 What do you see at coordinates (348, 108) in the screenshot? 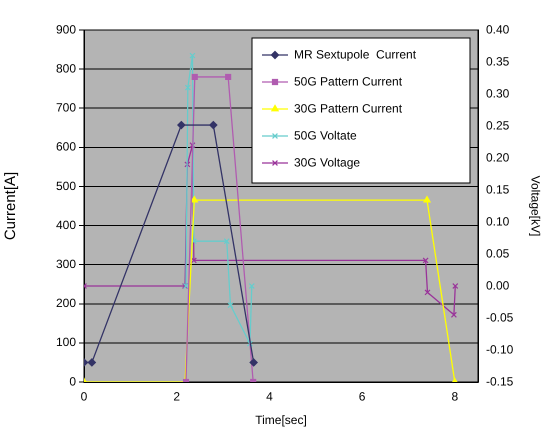
I see `legend-label: 30G Pattern Current` at bounding box center [348, 108].